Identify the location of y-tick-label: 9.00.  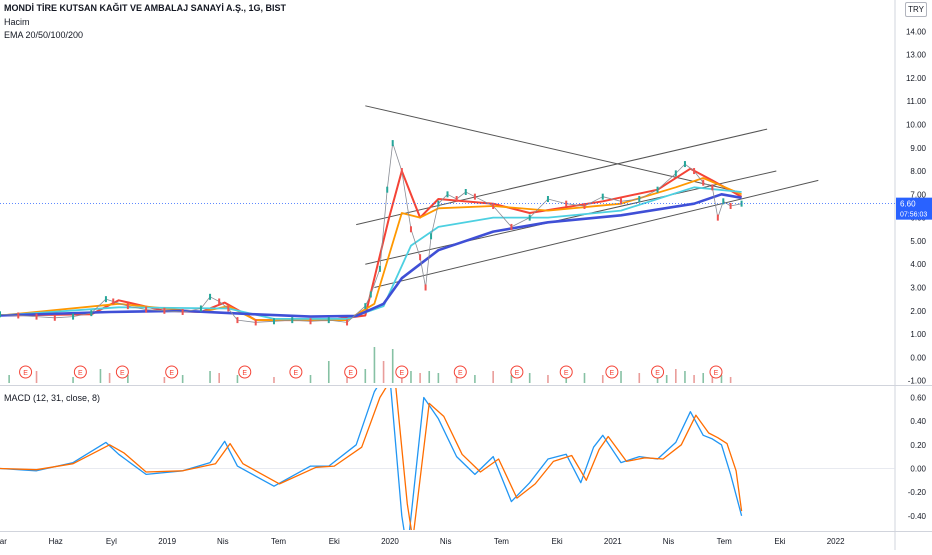
(918, 148).